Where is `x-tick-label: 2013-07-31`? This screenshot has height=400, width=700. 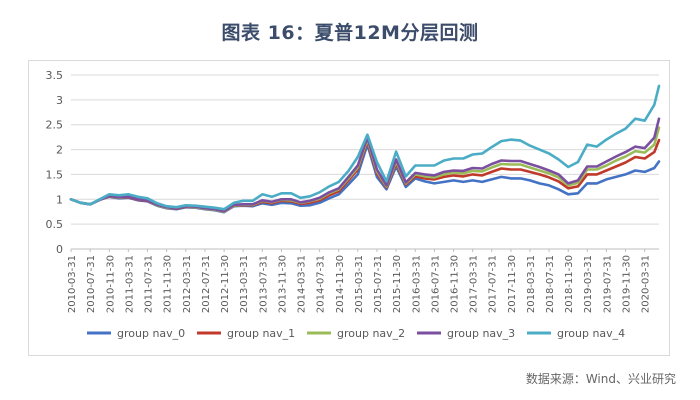
x-tick-label: 2013-07-31 is located at coordinates (263, 284).